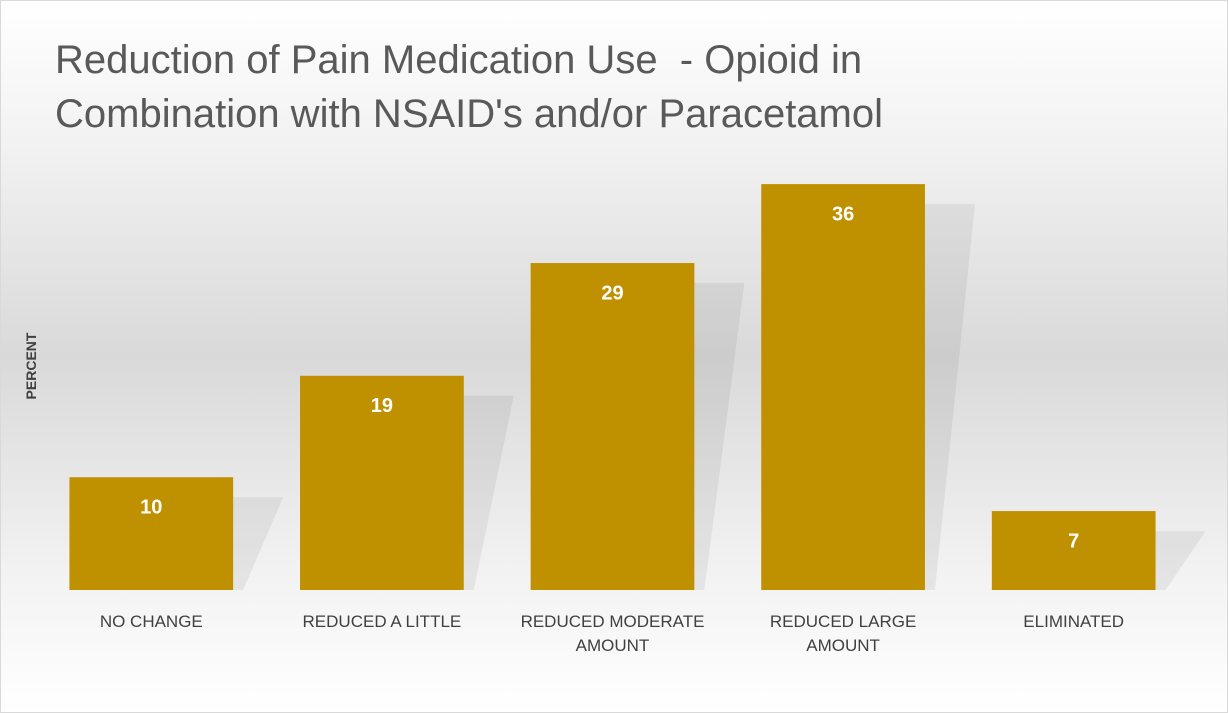 This screenshot has height=713, width=1228. What do you see at coordinates (382, 406) in the screenshot?
I see `data-label: 19` at bounding box center [382, 406].